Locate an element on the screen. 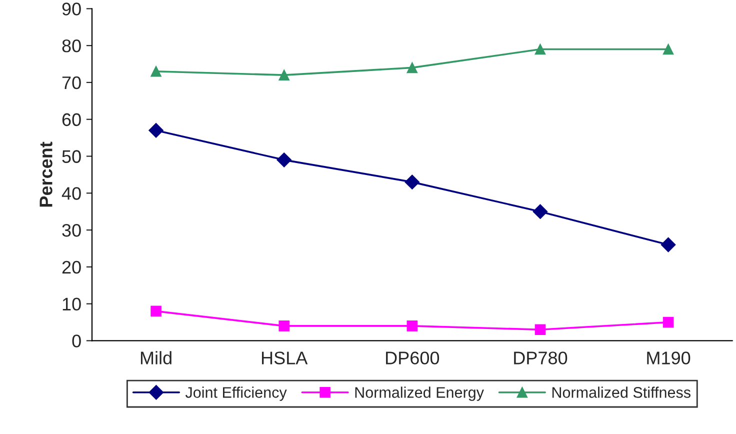 This screenshot has height=434, width=736. x-tick-label: DP780 is located at coordinates (541, 358).